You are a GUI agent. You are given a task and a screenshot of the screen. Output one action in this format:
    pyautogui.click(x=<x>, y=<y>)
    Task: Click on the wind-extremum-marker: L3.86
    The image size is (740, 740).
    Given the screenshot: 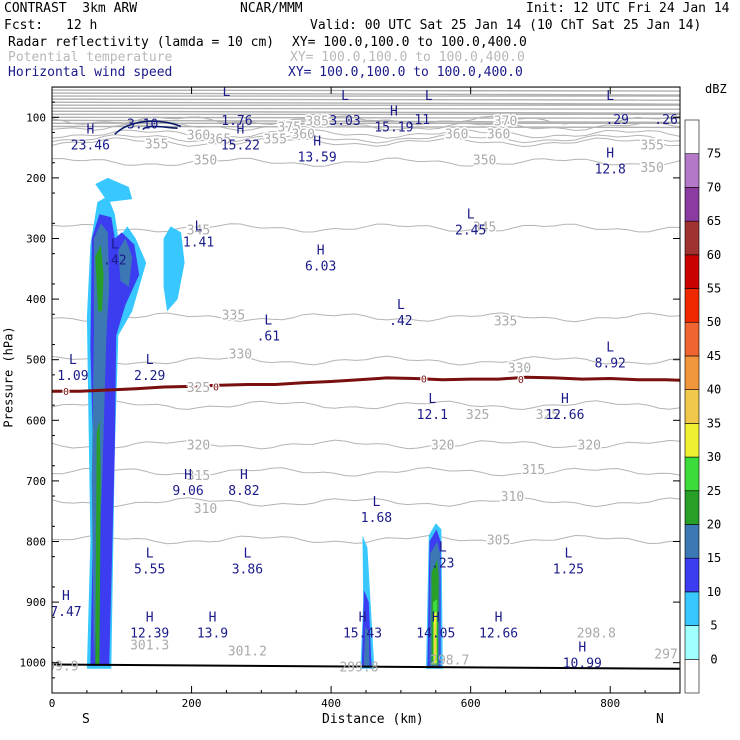 What is the action you would take?
    pyautogui.click(x=247, y=562)
    